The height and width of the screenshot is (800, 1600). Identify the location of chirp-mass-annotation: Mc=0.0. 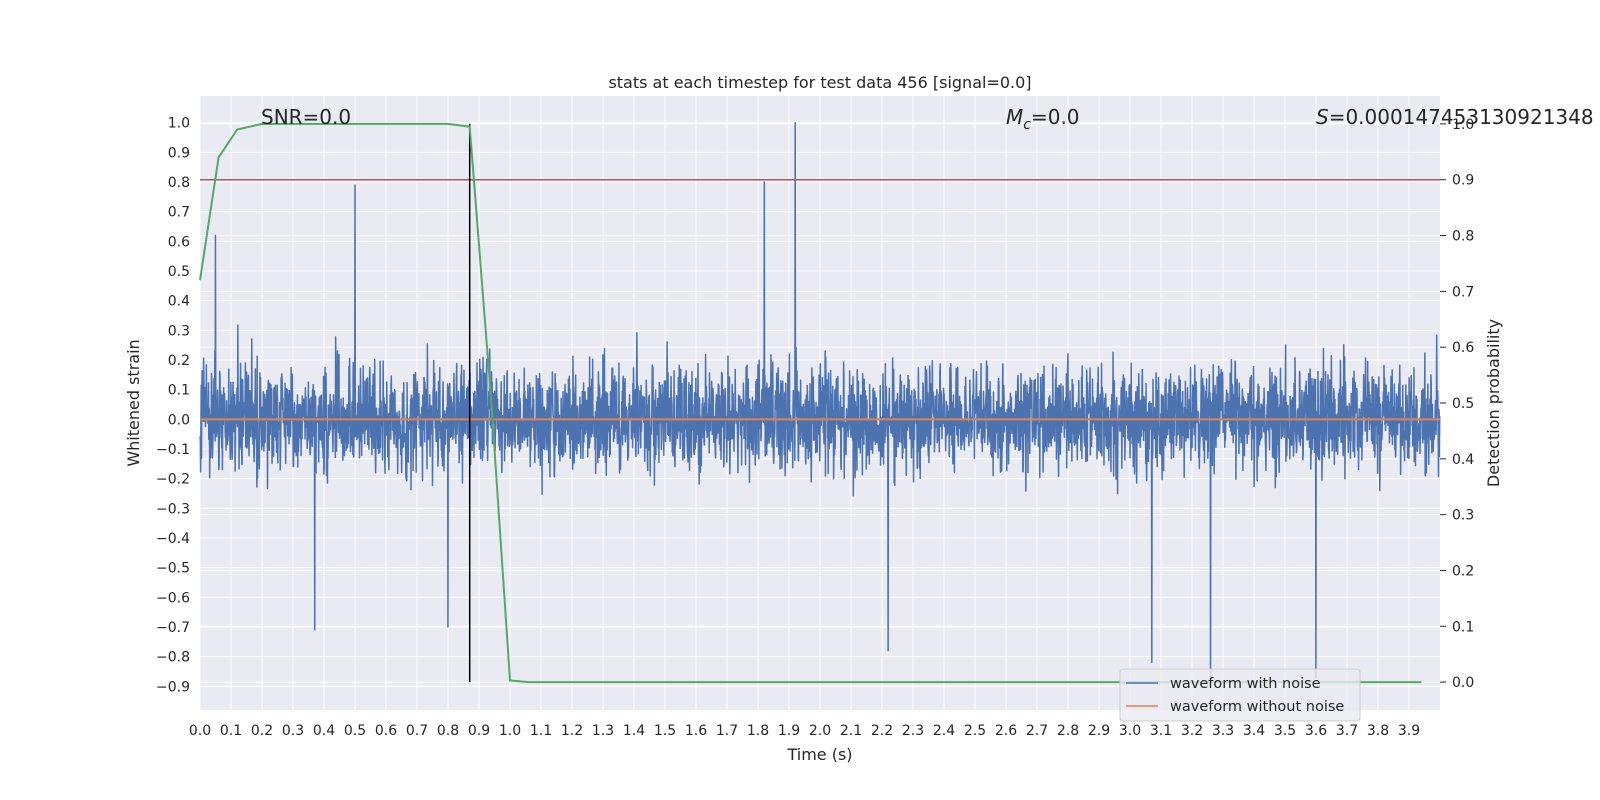
(1043, 119).